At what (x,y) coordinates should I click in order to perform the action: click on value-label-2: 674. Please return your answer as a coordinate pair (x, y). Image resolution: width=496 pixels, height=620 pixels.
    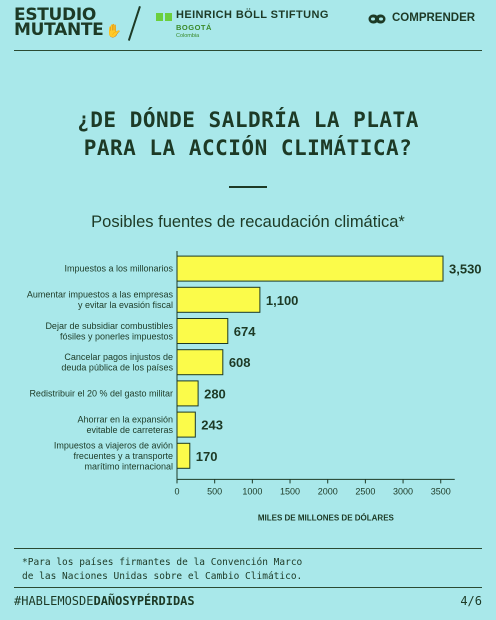
    Looking at the image, I should click on (245, 331).